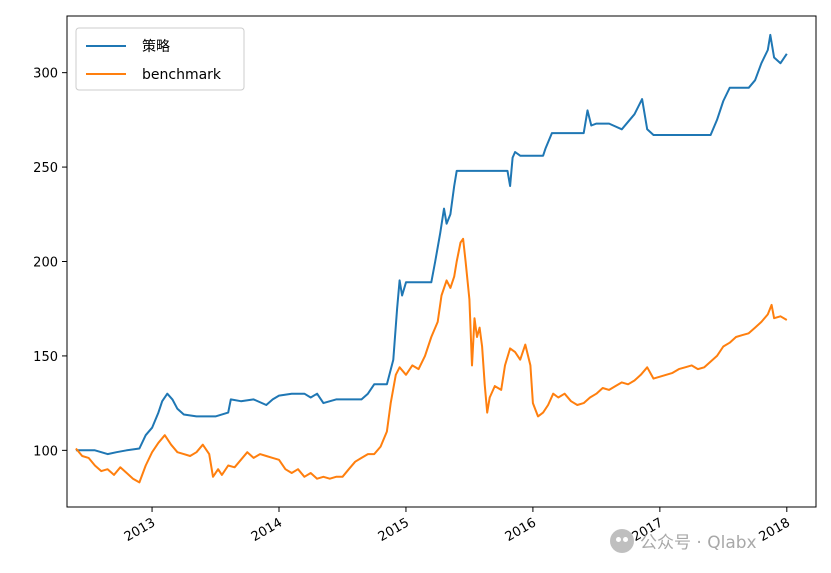  I want to click on x-tick-label: 2016, so click(521, 530).